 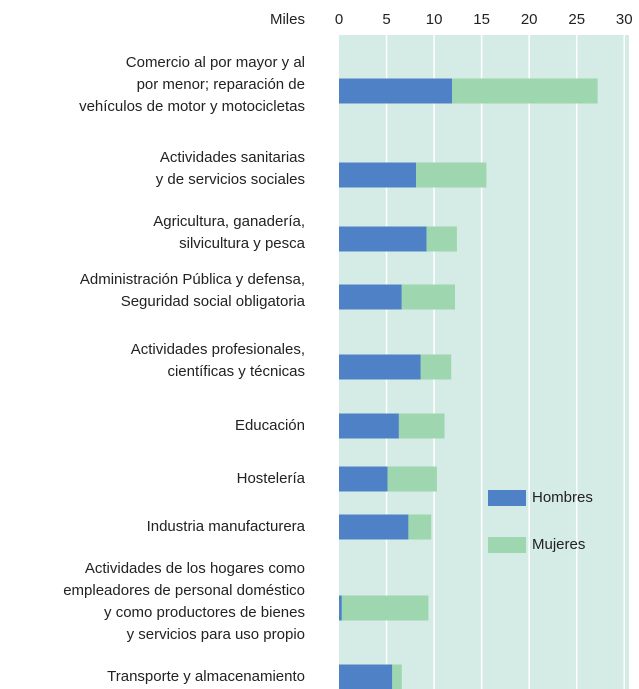 What do you see at coordinates (226, 526) in the screenshot?
I see `category-label: Industria manufacturera` at bounding box center [226, 526].